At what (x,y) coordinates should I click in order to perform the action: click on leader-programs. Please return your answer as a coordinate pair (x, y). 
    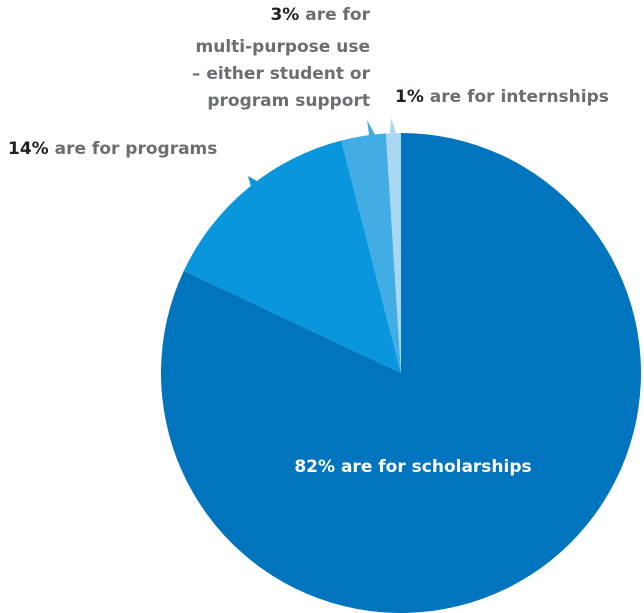
    Looking at the image, I should click on (255, 183).